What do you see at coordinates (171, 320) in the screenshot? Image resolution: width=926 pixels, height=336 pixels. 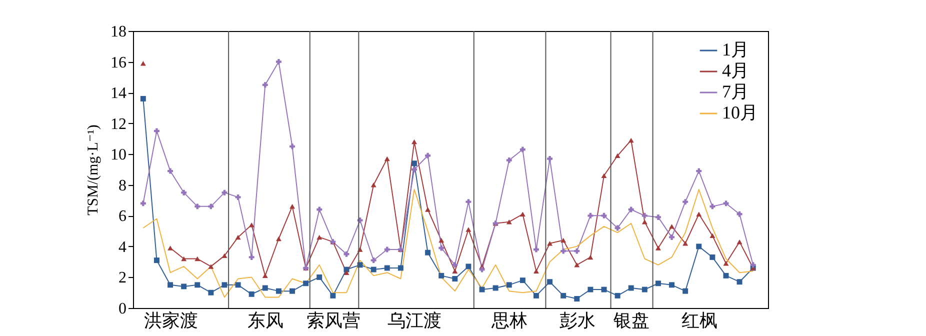 I see `x-tick-label: 洪家渡` at bounding box center [171, 320].